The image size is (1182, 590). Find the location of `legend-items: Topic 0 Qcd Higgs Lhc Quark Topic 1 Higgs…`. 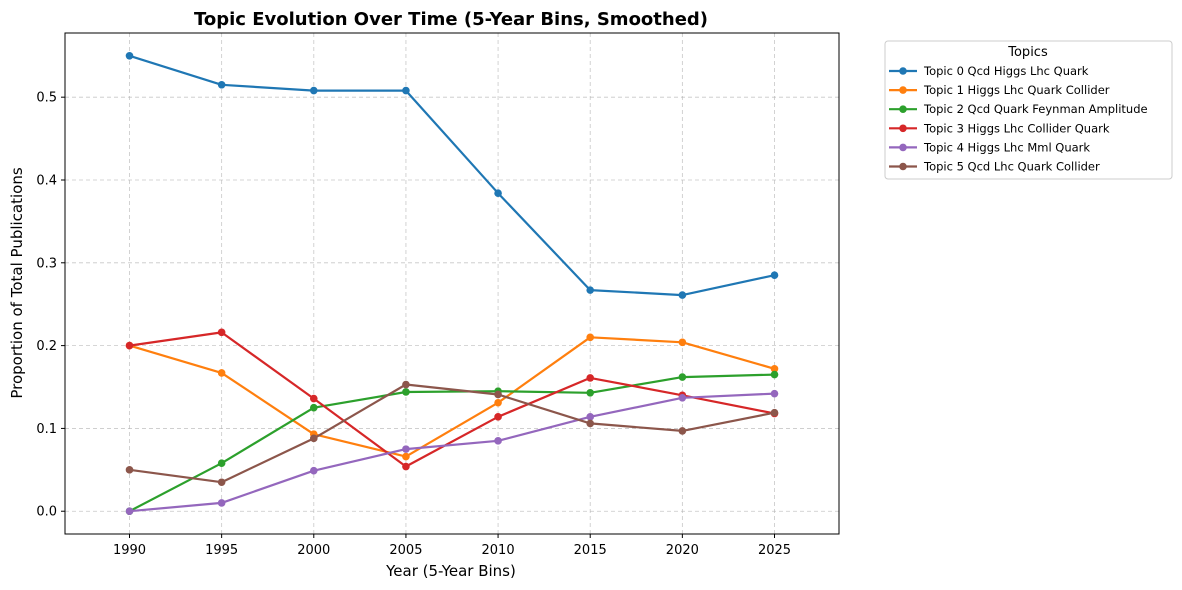

legend-items: Topic 0 Qcd Higgs Lhc Quark Topic 1 Higgs… is located at coordinates (1018, 119).